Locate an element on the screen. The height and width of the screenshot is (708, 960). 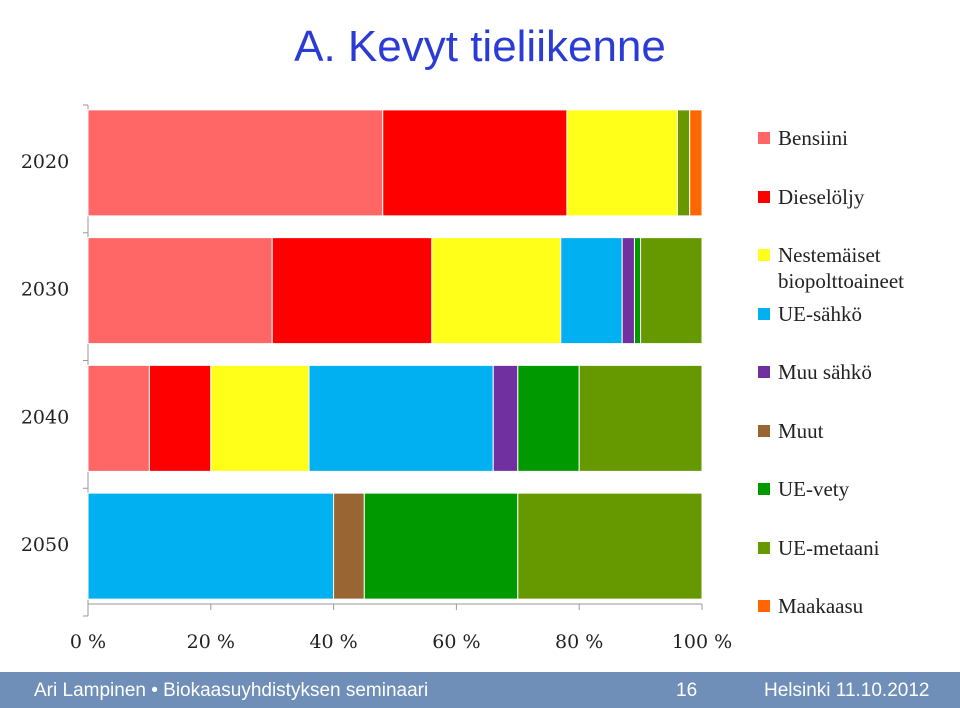
legend-item: Muu sähkö is located at coordinates (848, 372).